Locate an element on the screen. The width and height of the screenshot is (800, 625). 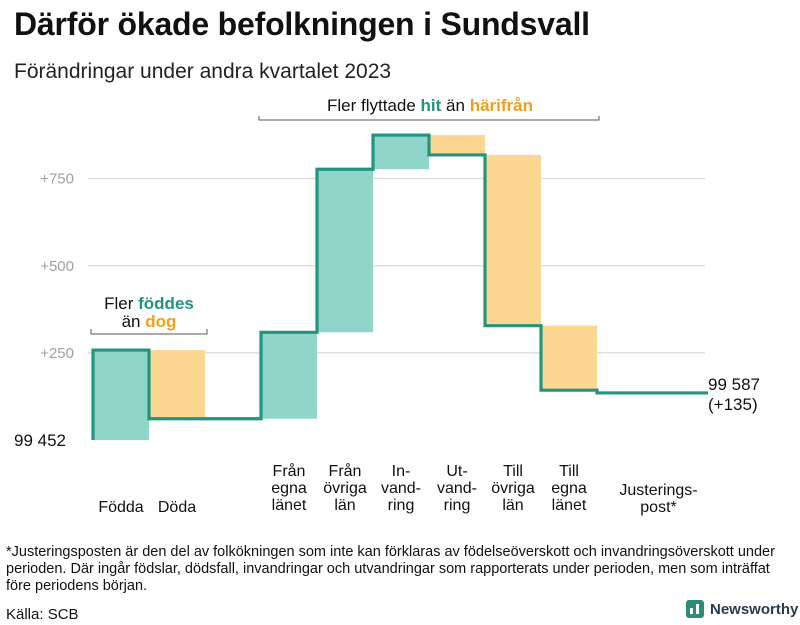
category-label: post* is located at coordinates (658, 507).